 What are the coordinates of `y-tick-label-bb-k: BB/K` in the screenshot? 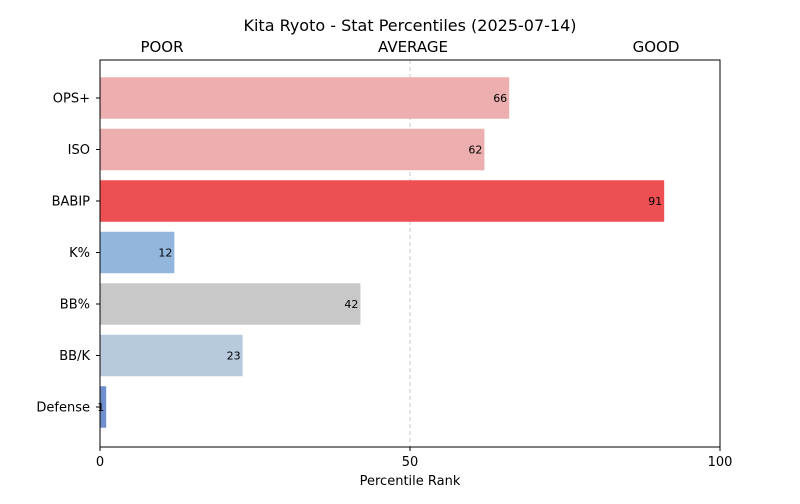 It's located at (74, 356).